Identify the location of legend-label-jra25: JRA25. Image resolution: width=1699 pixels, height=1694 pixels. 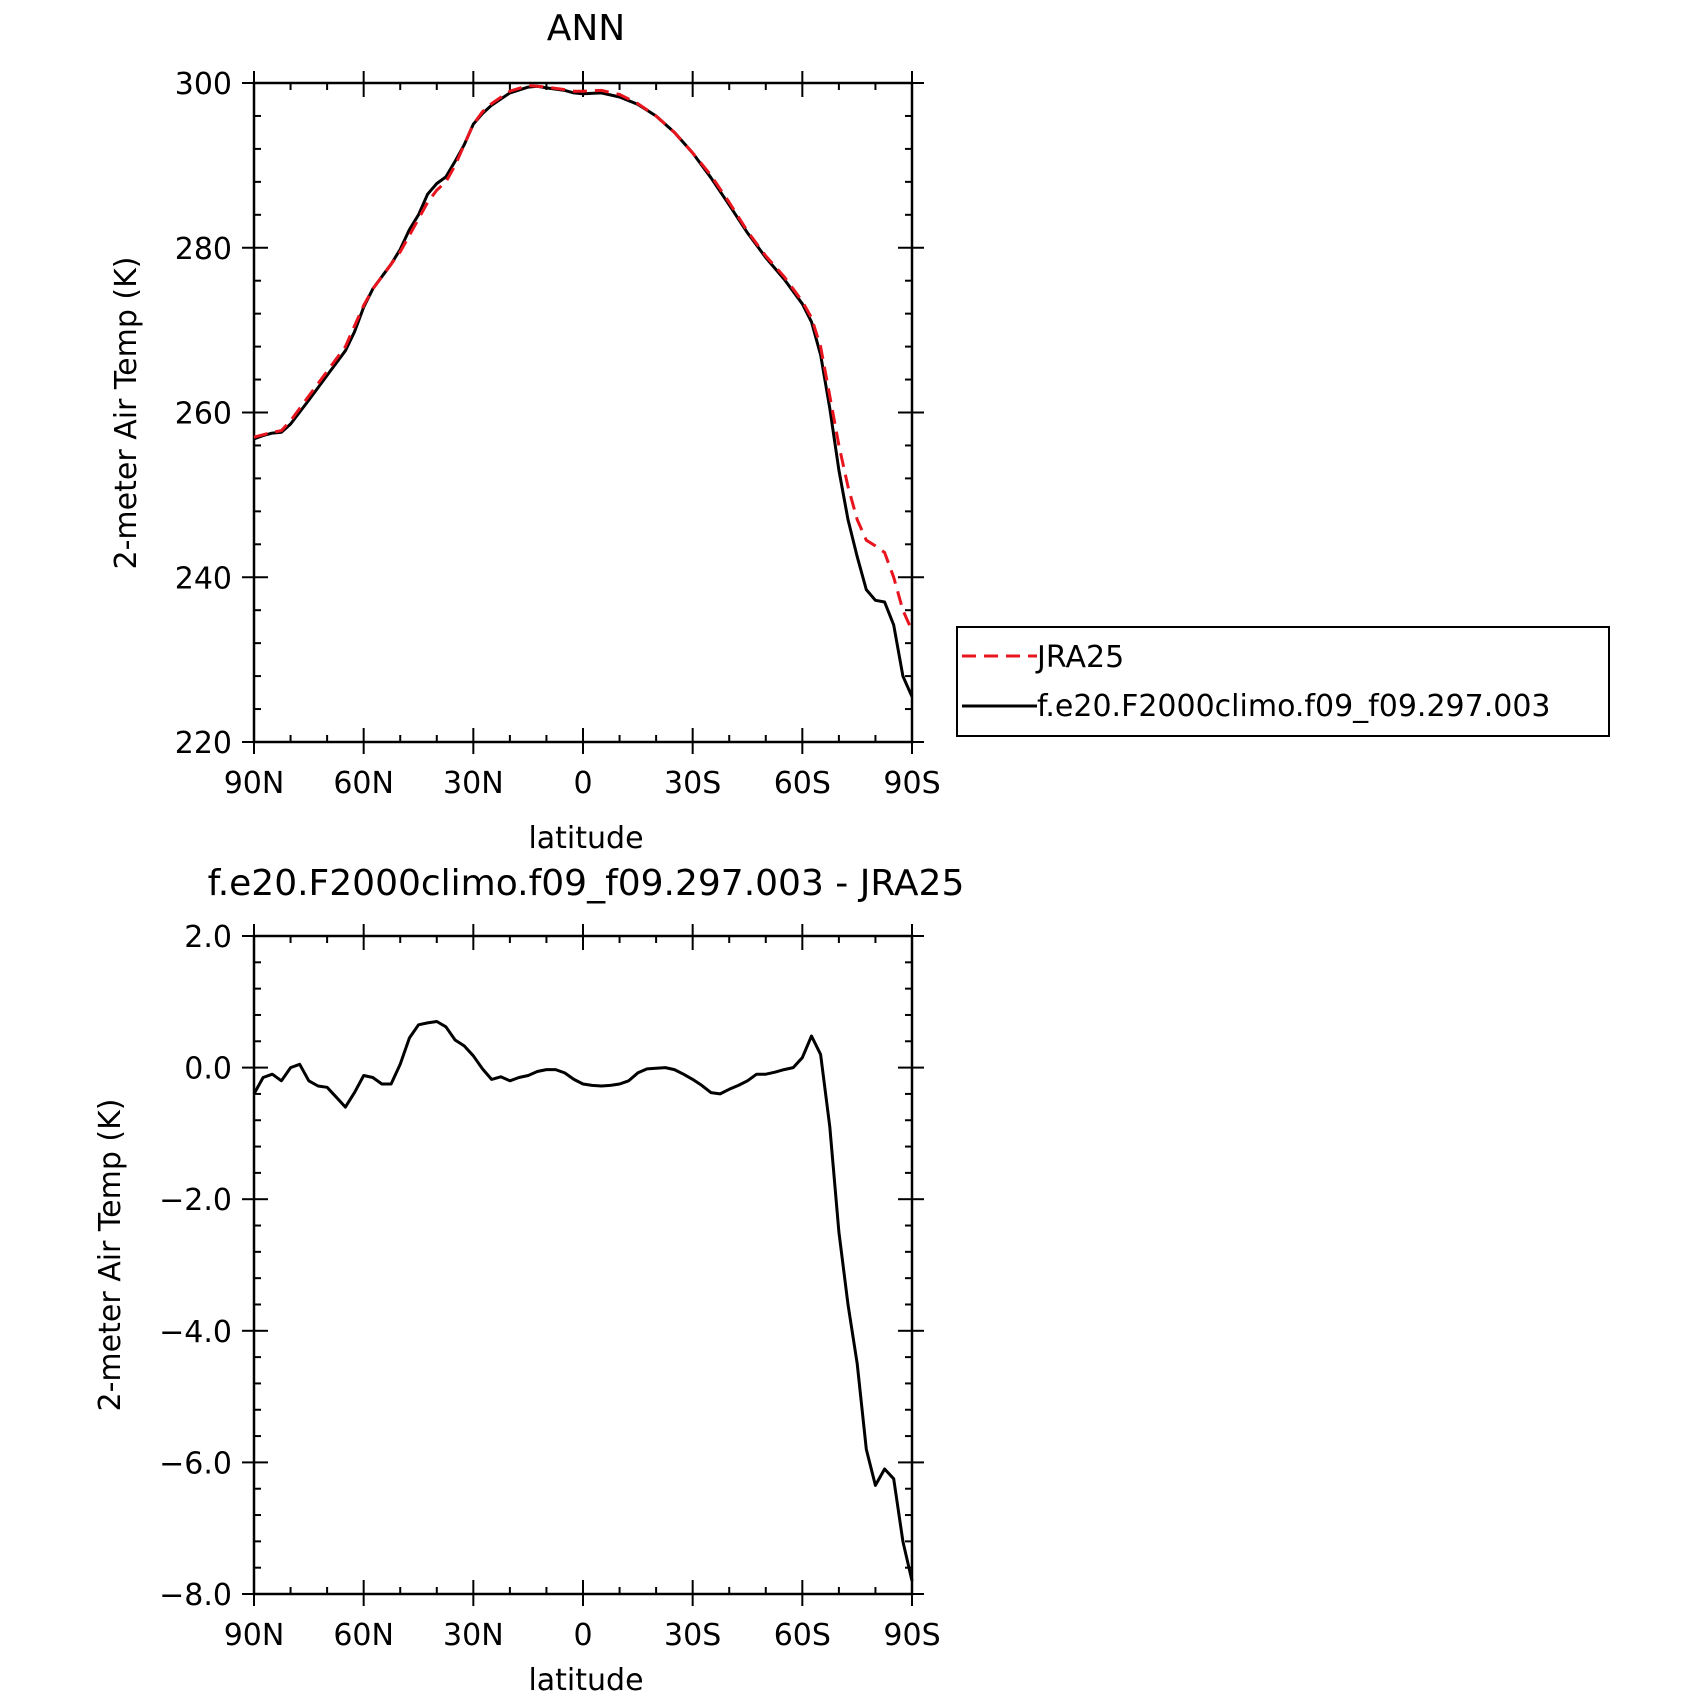
(1079, 657).